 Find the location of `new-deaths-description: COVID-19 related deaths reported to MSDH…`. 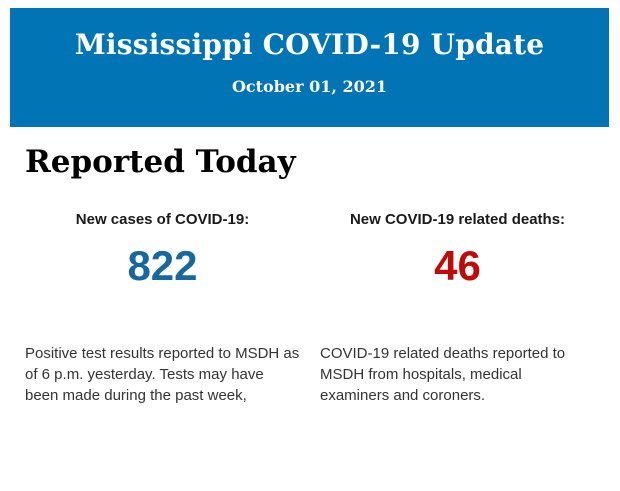

new-deaths-description: COVID-19 related deaths reported to MSDH… is located at coordinates (443, 374).